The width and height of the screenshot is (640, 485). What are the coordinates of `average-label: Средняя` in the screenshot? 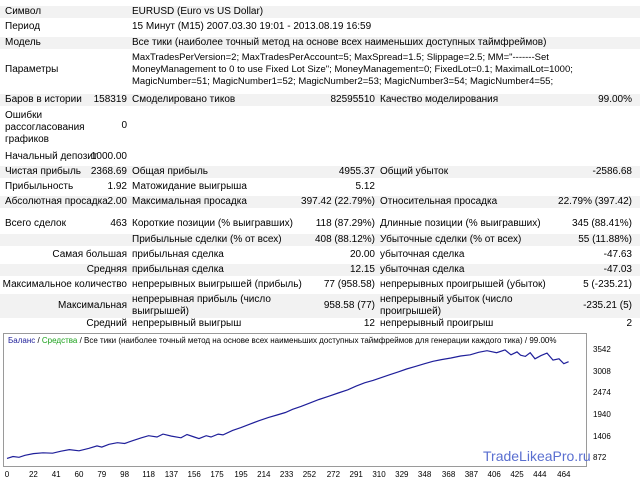 It's located at (106, 269).